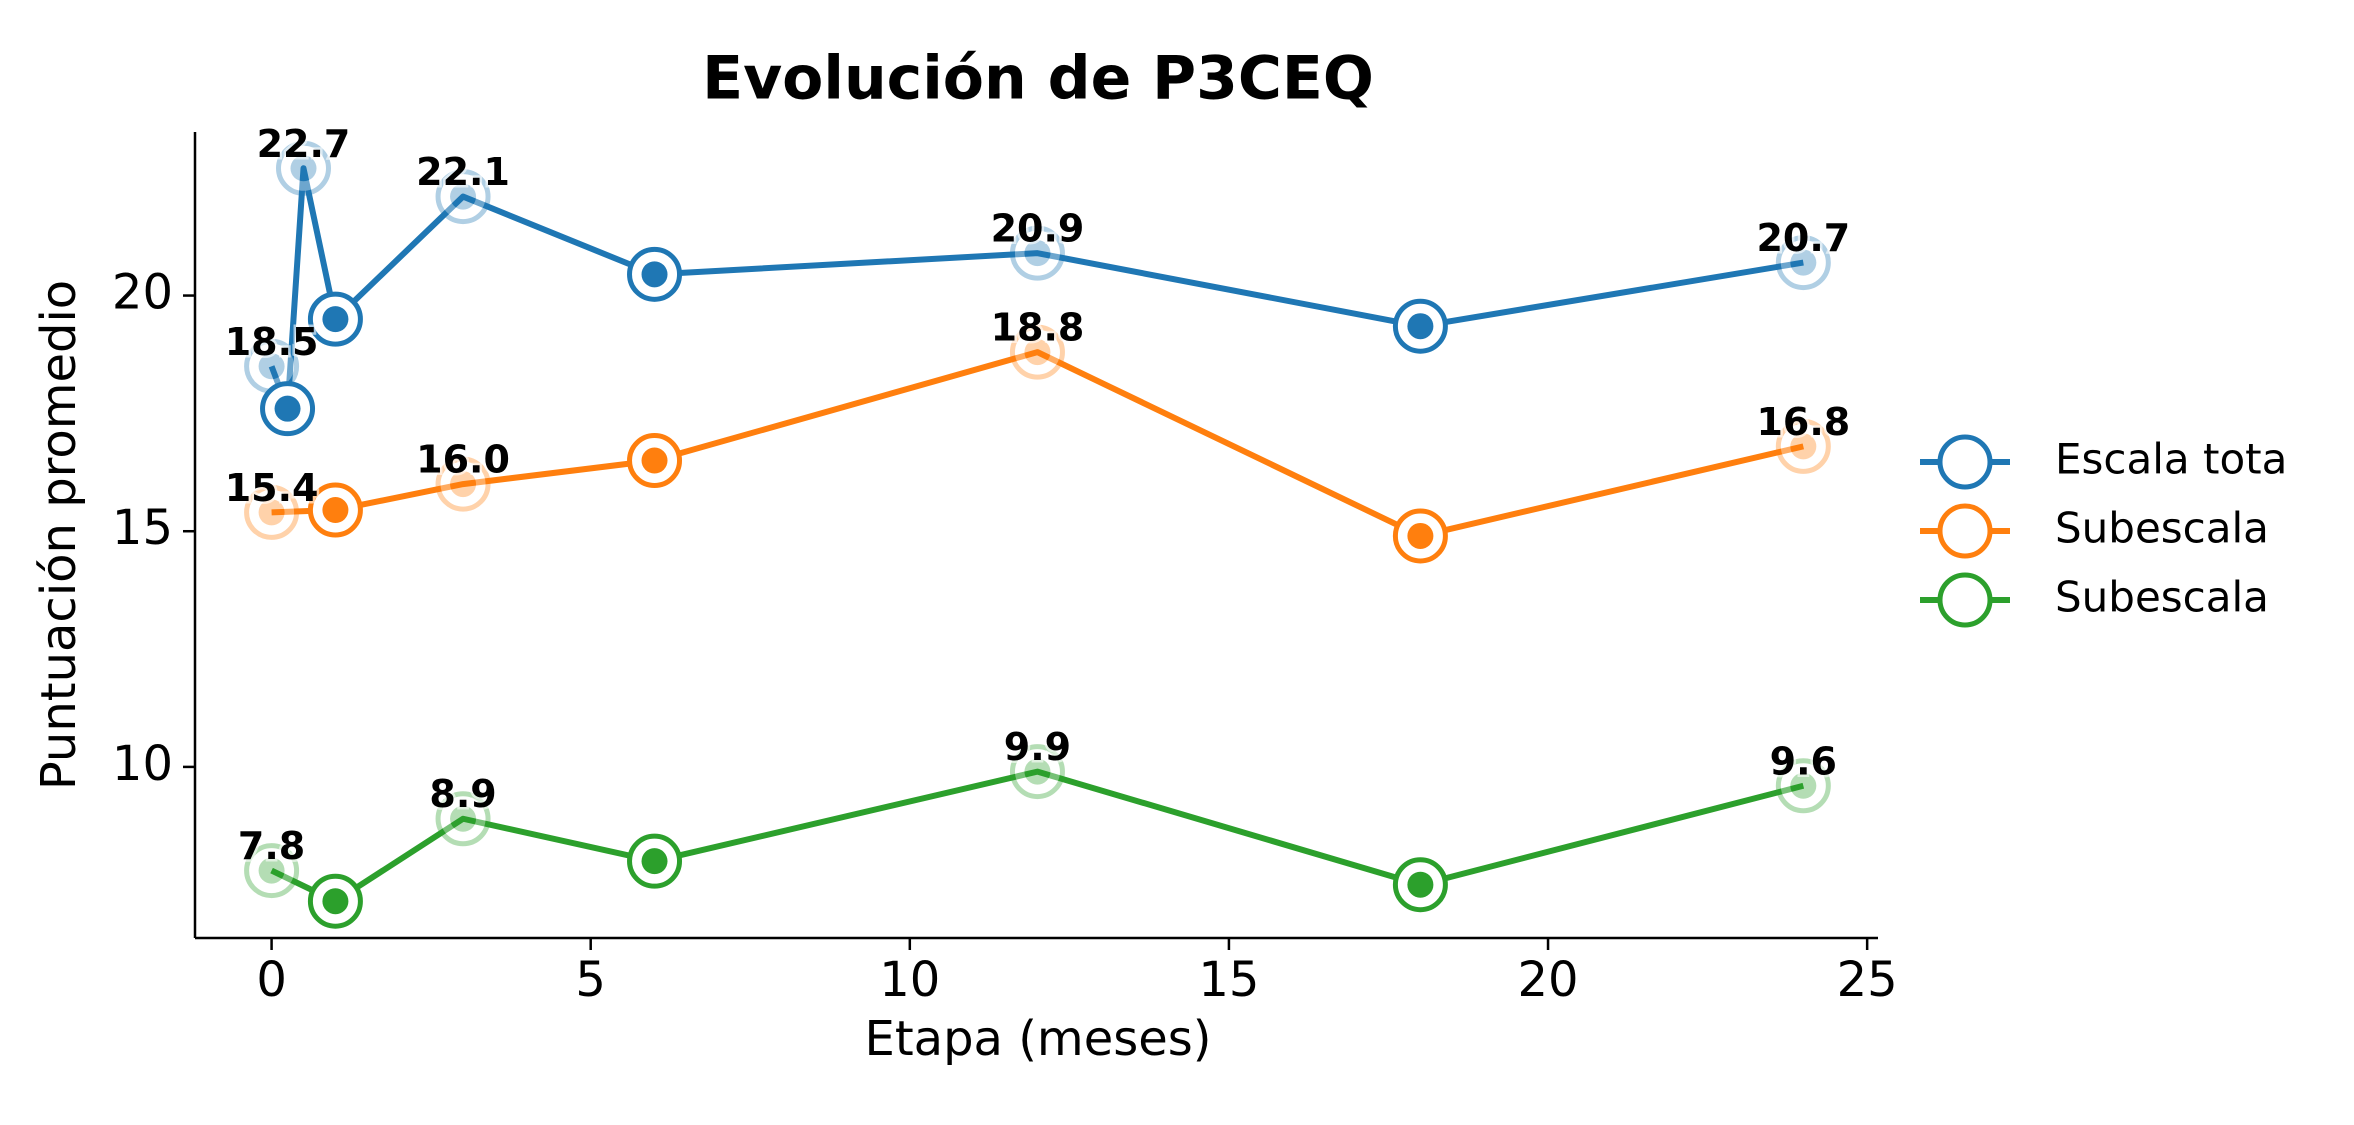  What do you see at coordinates (142, 293) in the screenshot?
I see `y-tick-label: 20` at bounding box center [142, 293].